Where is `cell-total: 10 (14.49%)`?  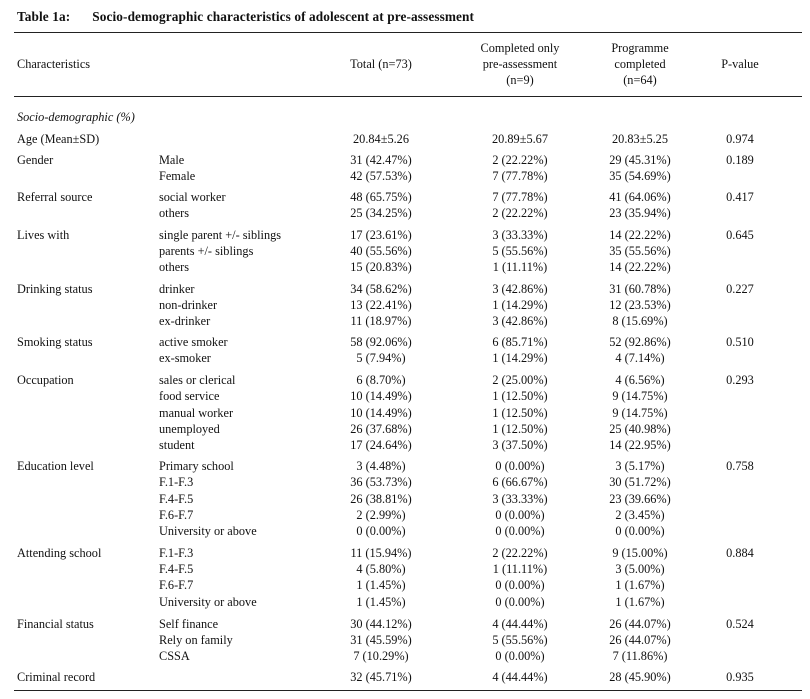 cell-total: 10 (14.49%) is located at coordinates (381, 413).